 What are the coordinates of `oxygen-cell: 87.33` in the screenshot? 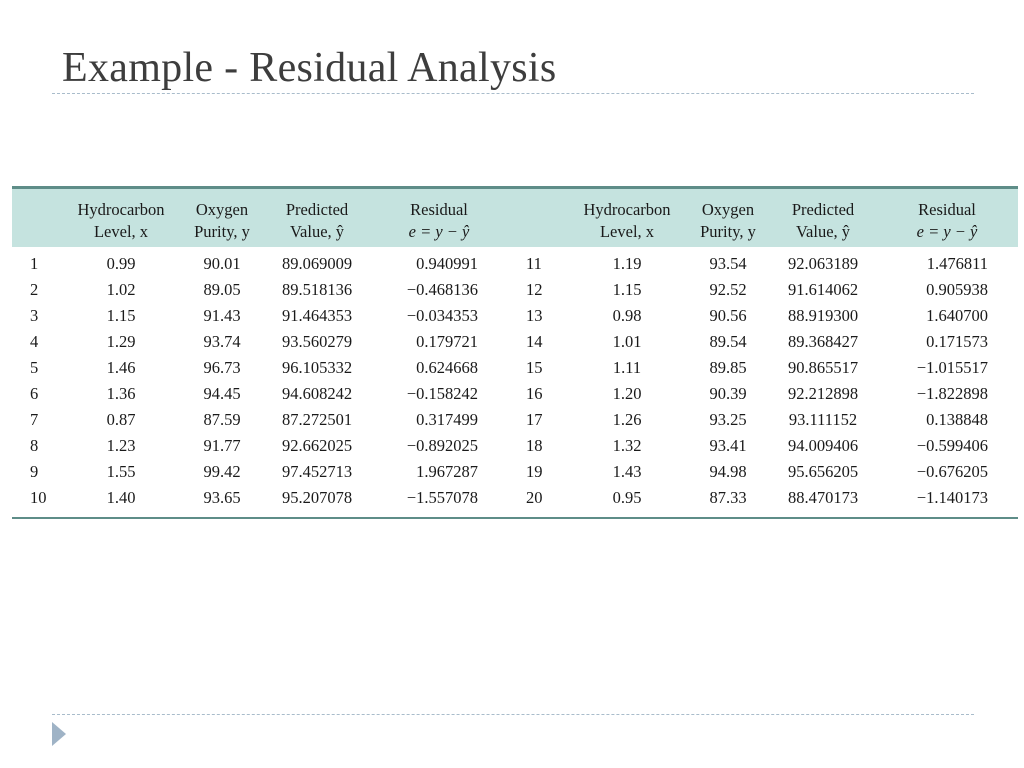 It's located at (728, 497).